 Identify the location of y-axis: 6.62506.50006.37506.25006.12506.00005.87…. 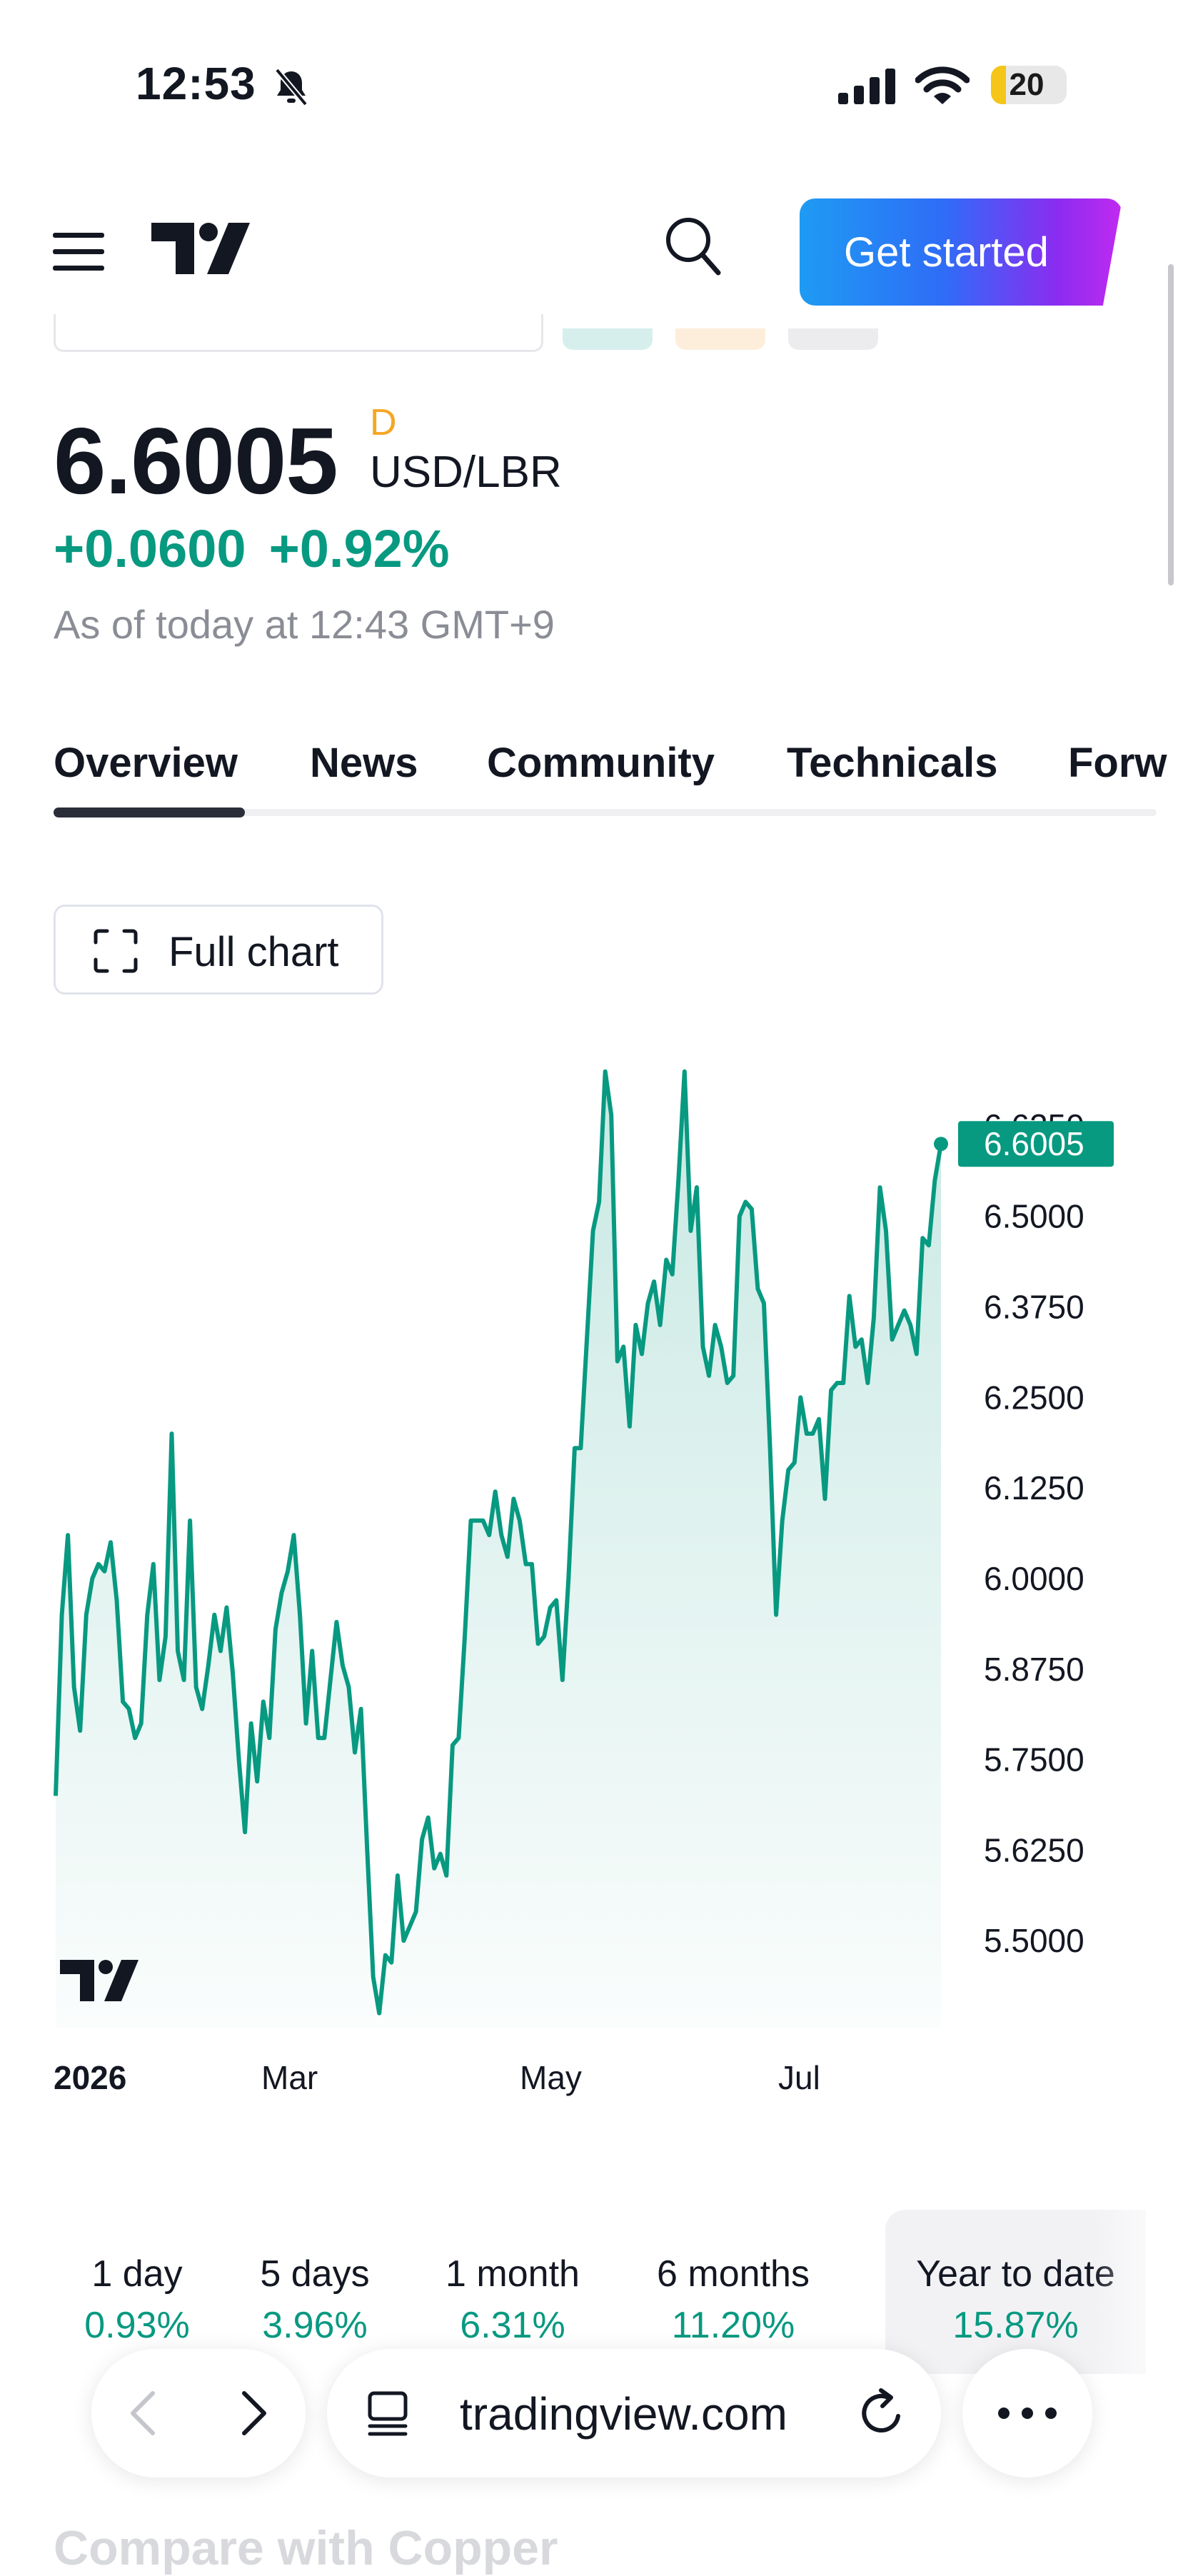
(1034, 1533).